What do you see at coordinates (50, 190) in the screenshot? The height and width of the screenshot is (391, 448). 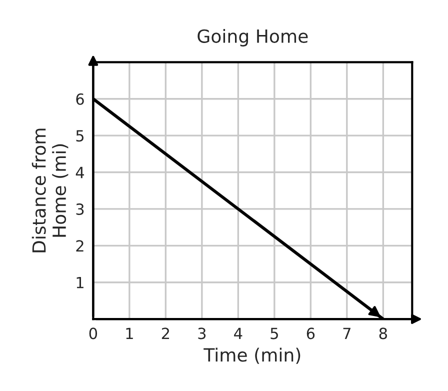 I see `y-axis-title: Distance from Home (mi)` at bounding box center [50, 190].